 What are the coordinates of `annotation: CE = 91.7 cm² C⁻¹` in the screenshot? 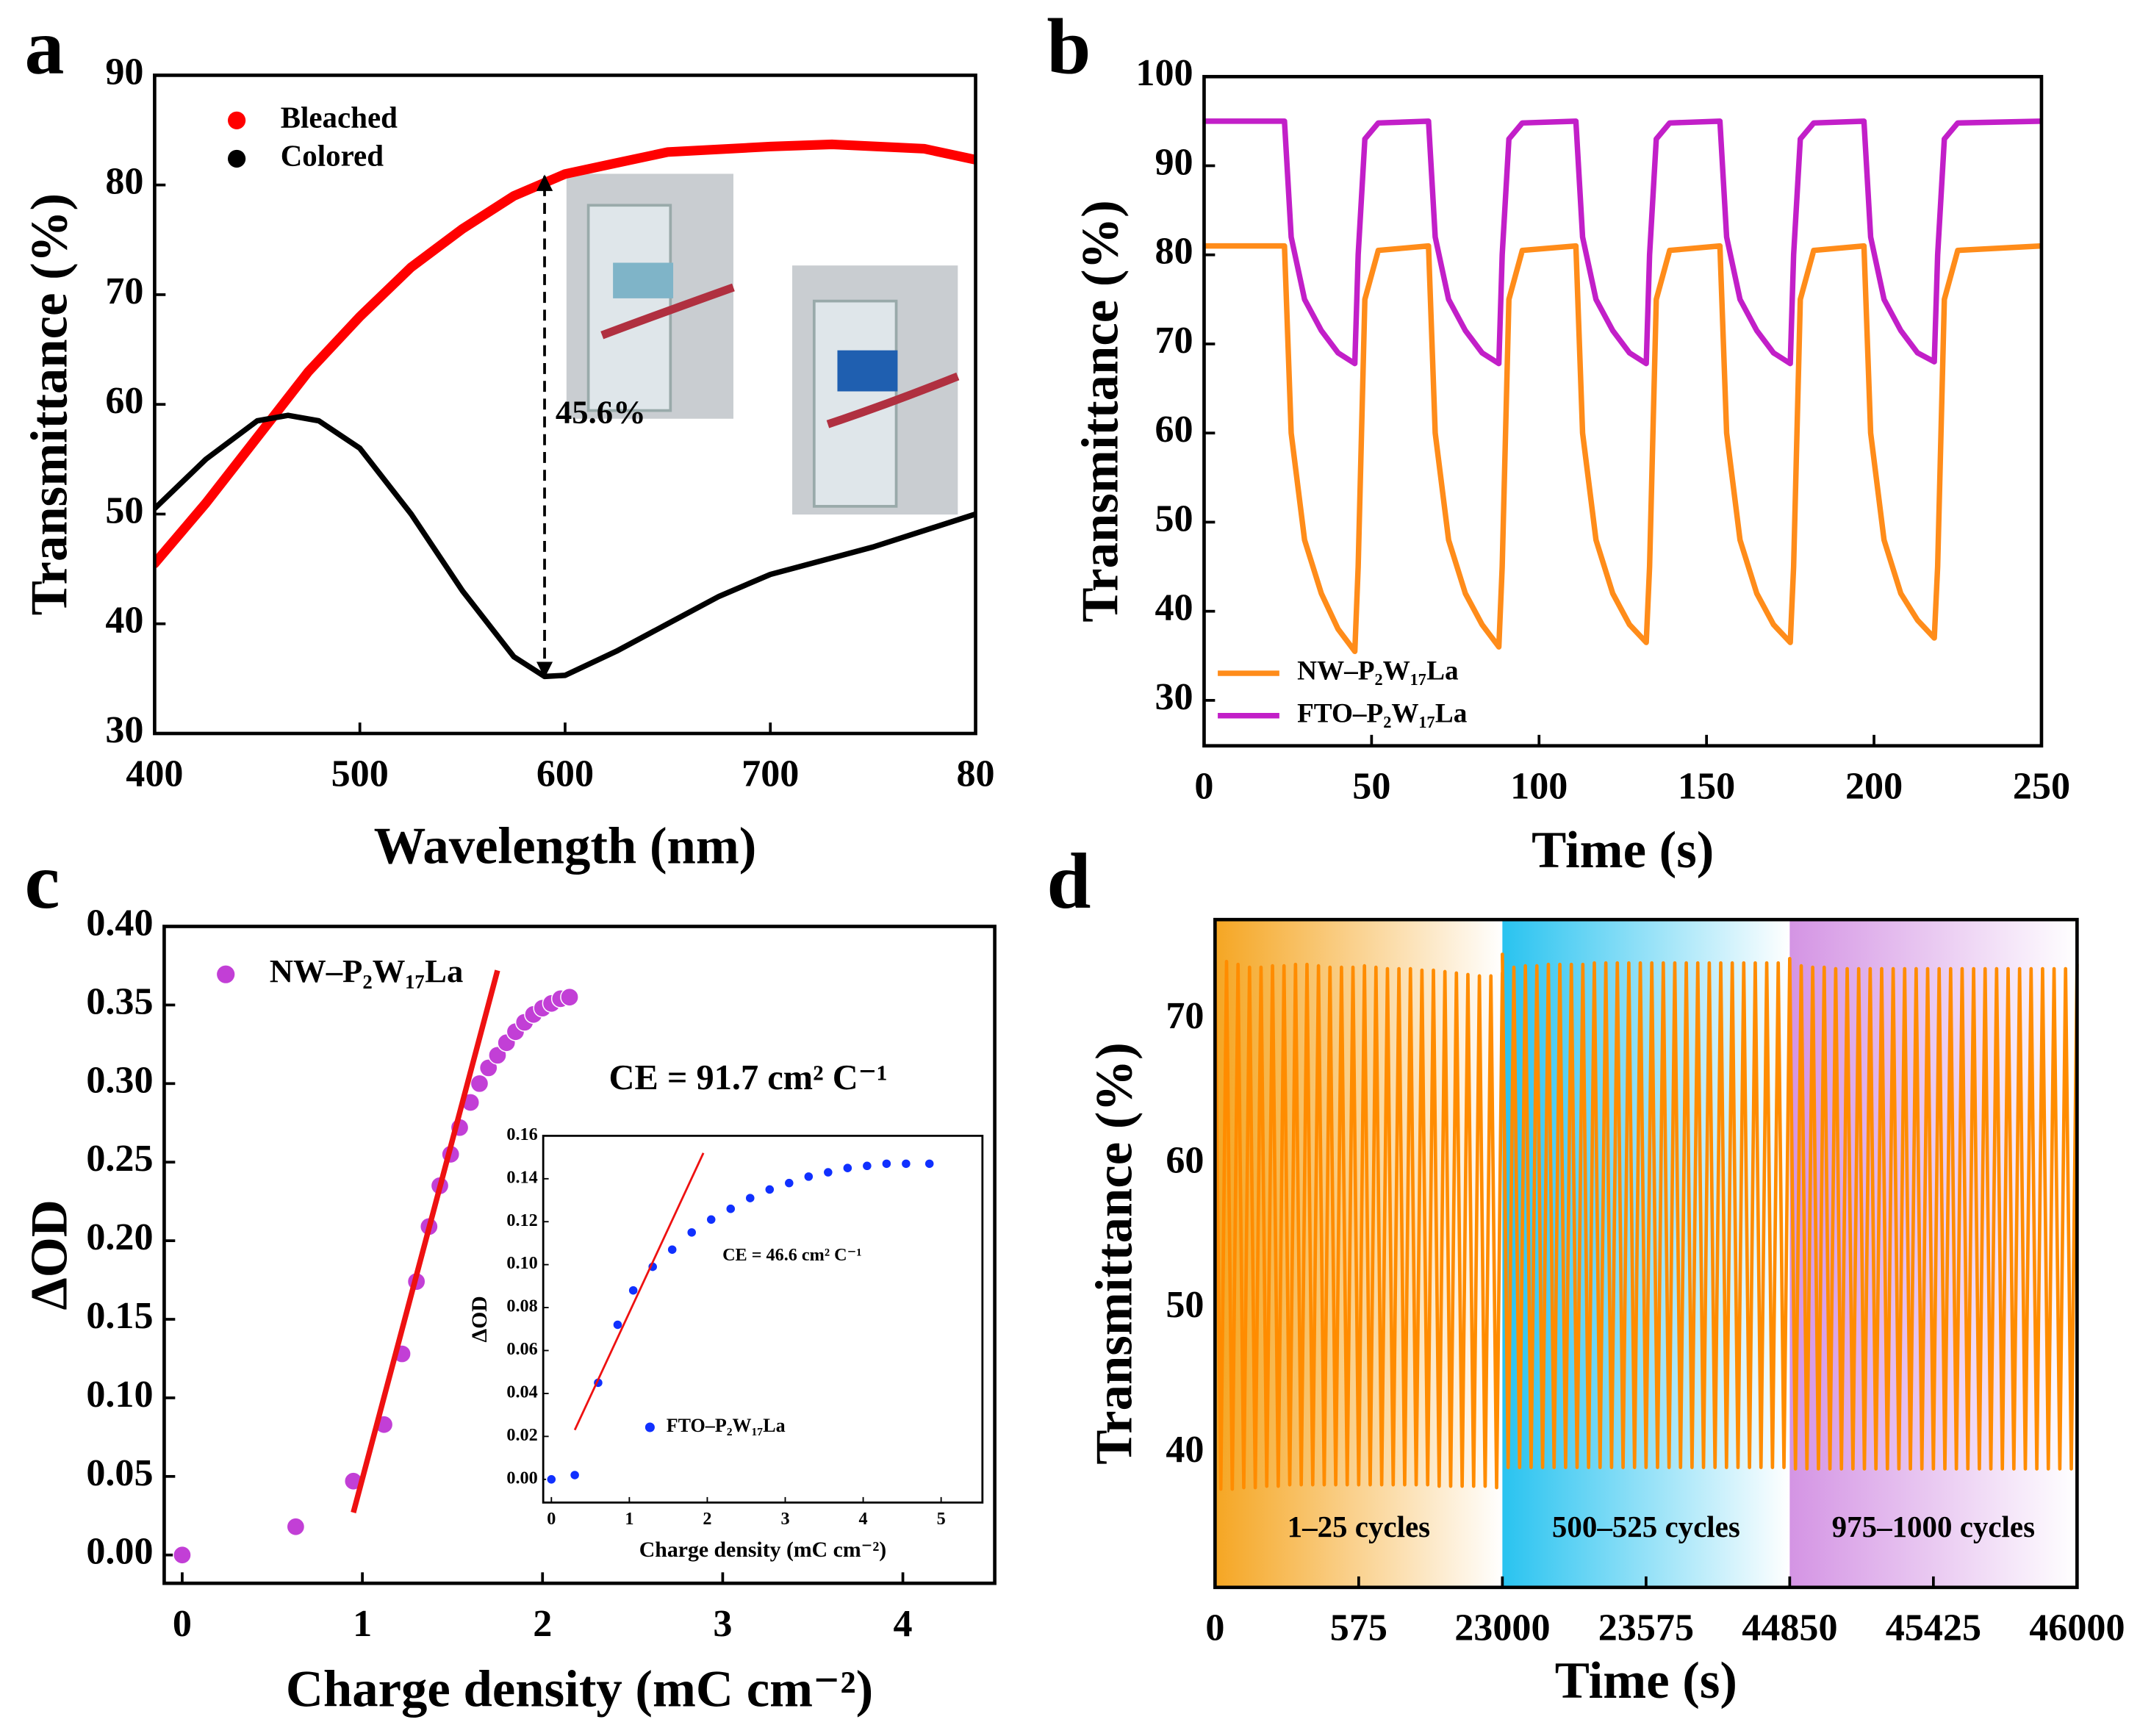 It's located at (749, 1077).